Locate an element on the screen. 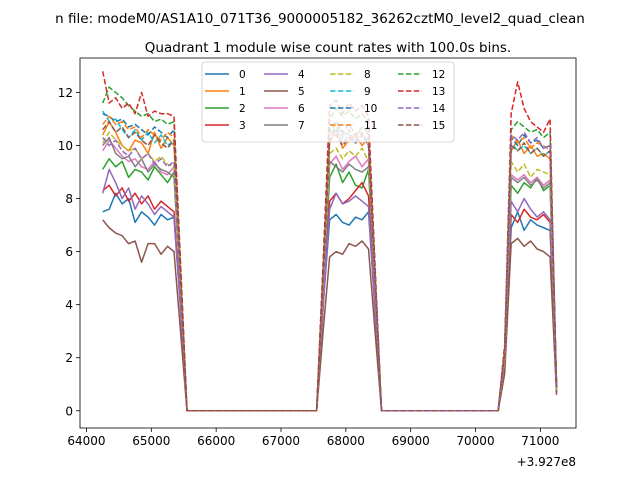 This screenshot has width=640, height=480. legend-label-3: 3 is located at coordinates (242, 126).